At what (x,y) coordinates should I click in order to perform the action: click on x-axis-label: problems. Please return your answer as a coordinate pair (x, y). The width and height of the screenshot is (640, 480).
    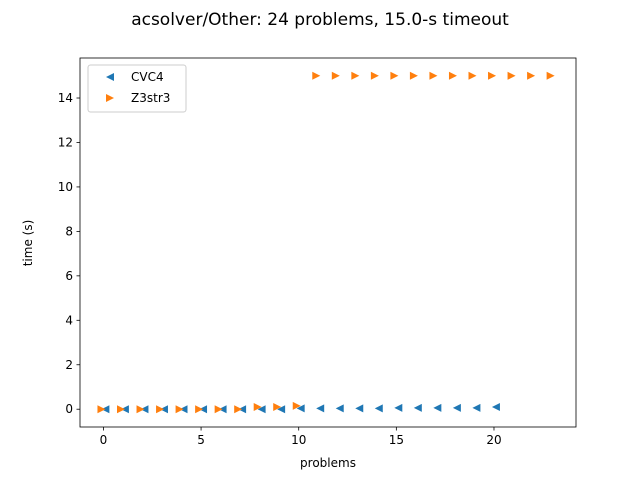
    Looking at the image, I should click on (328, 463).